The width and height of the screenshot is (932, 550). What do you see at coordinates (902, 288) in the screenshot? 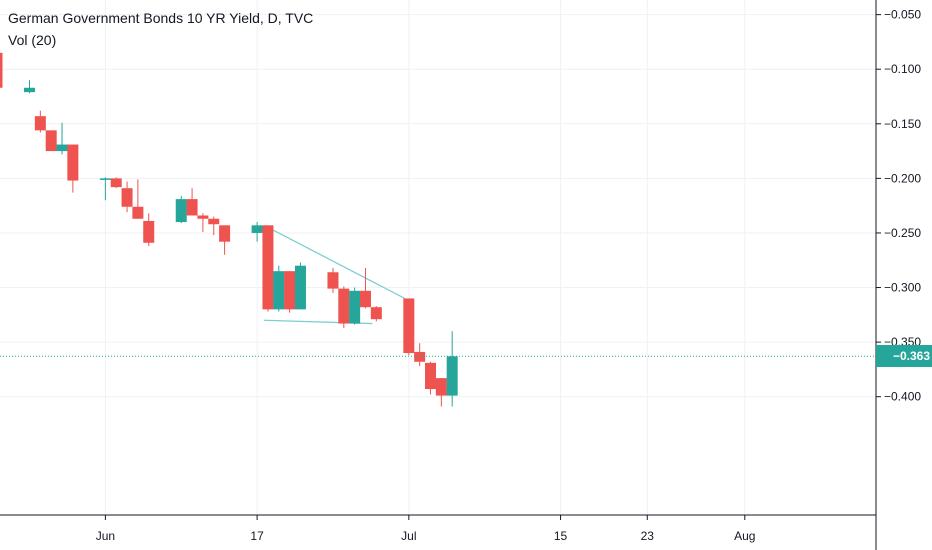
I see `price-tick-label: −0.300` at bounding box center [902, 288].